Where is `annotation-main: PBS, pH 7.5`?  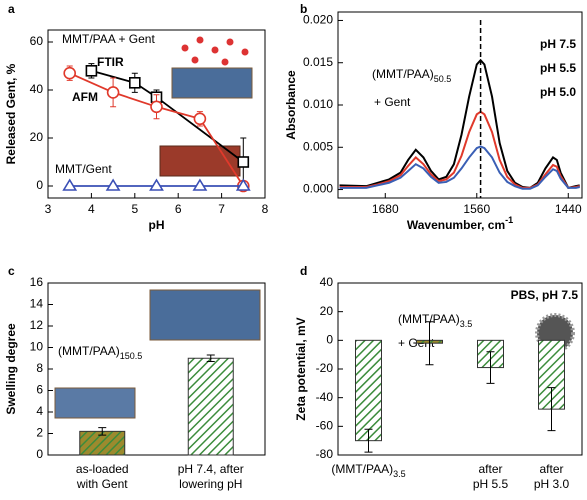
annotation-main: PBS, pH 7.5 is located at coordinates (545, 295).